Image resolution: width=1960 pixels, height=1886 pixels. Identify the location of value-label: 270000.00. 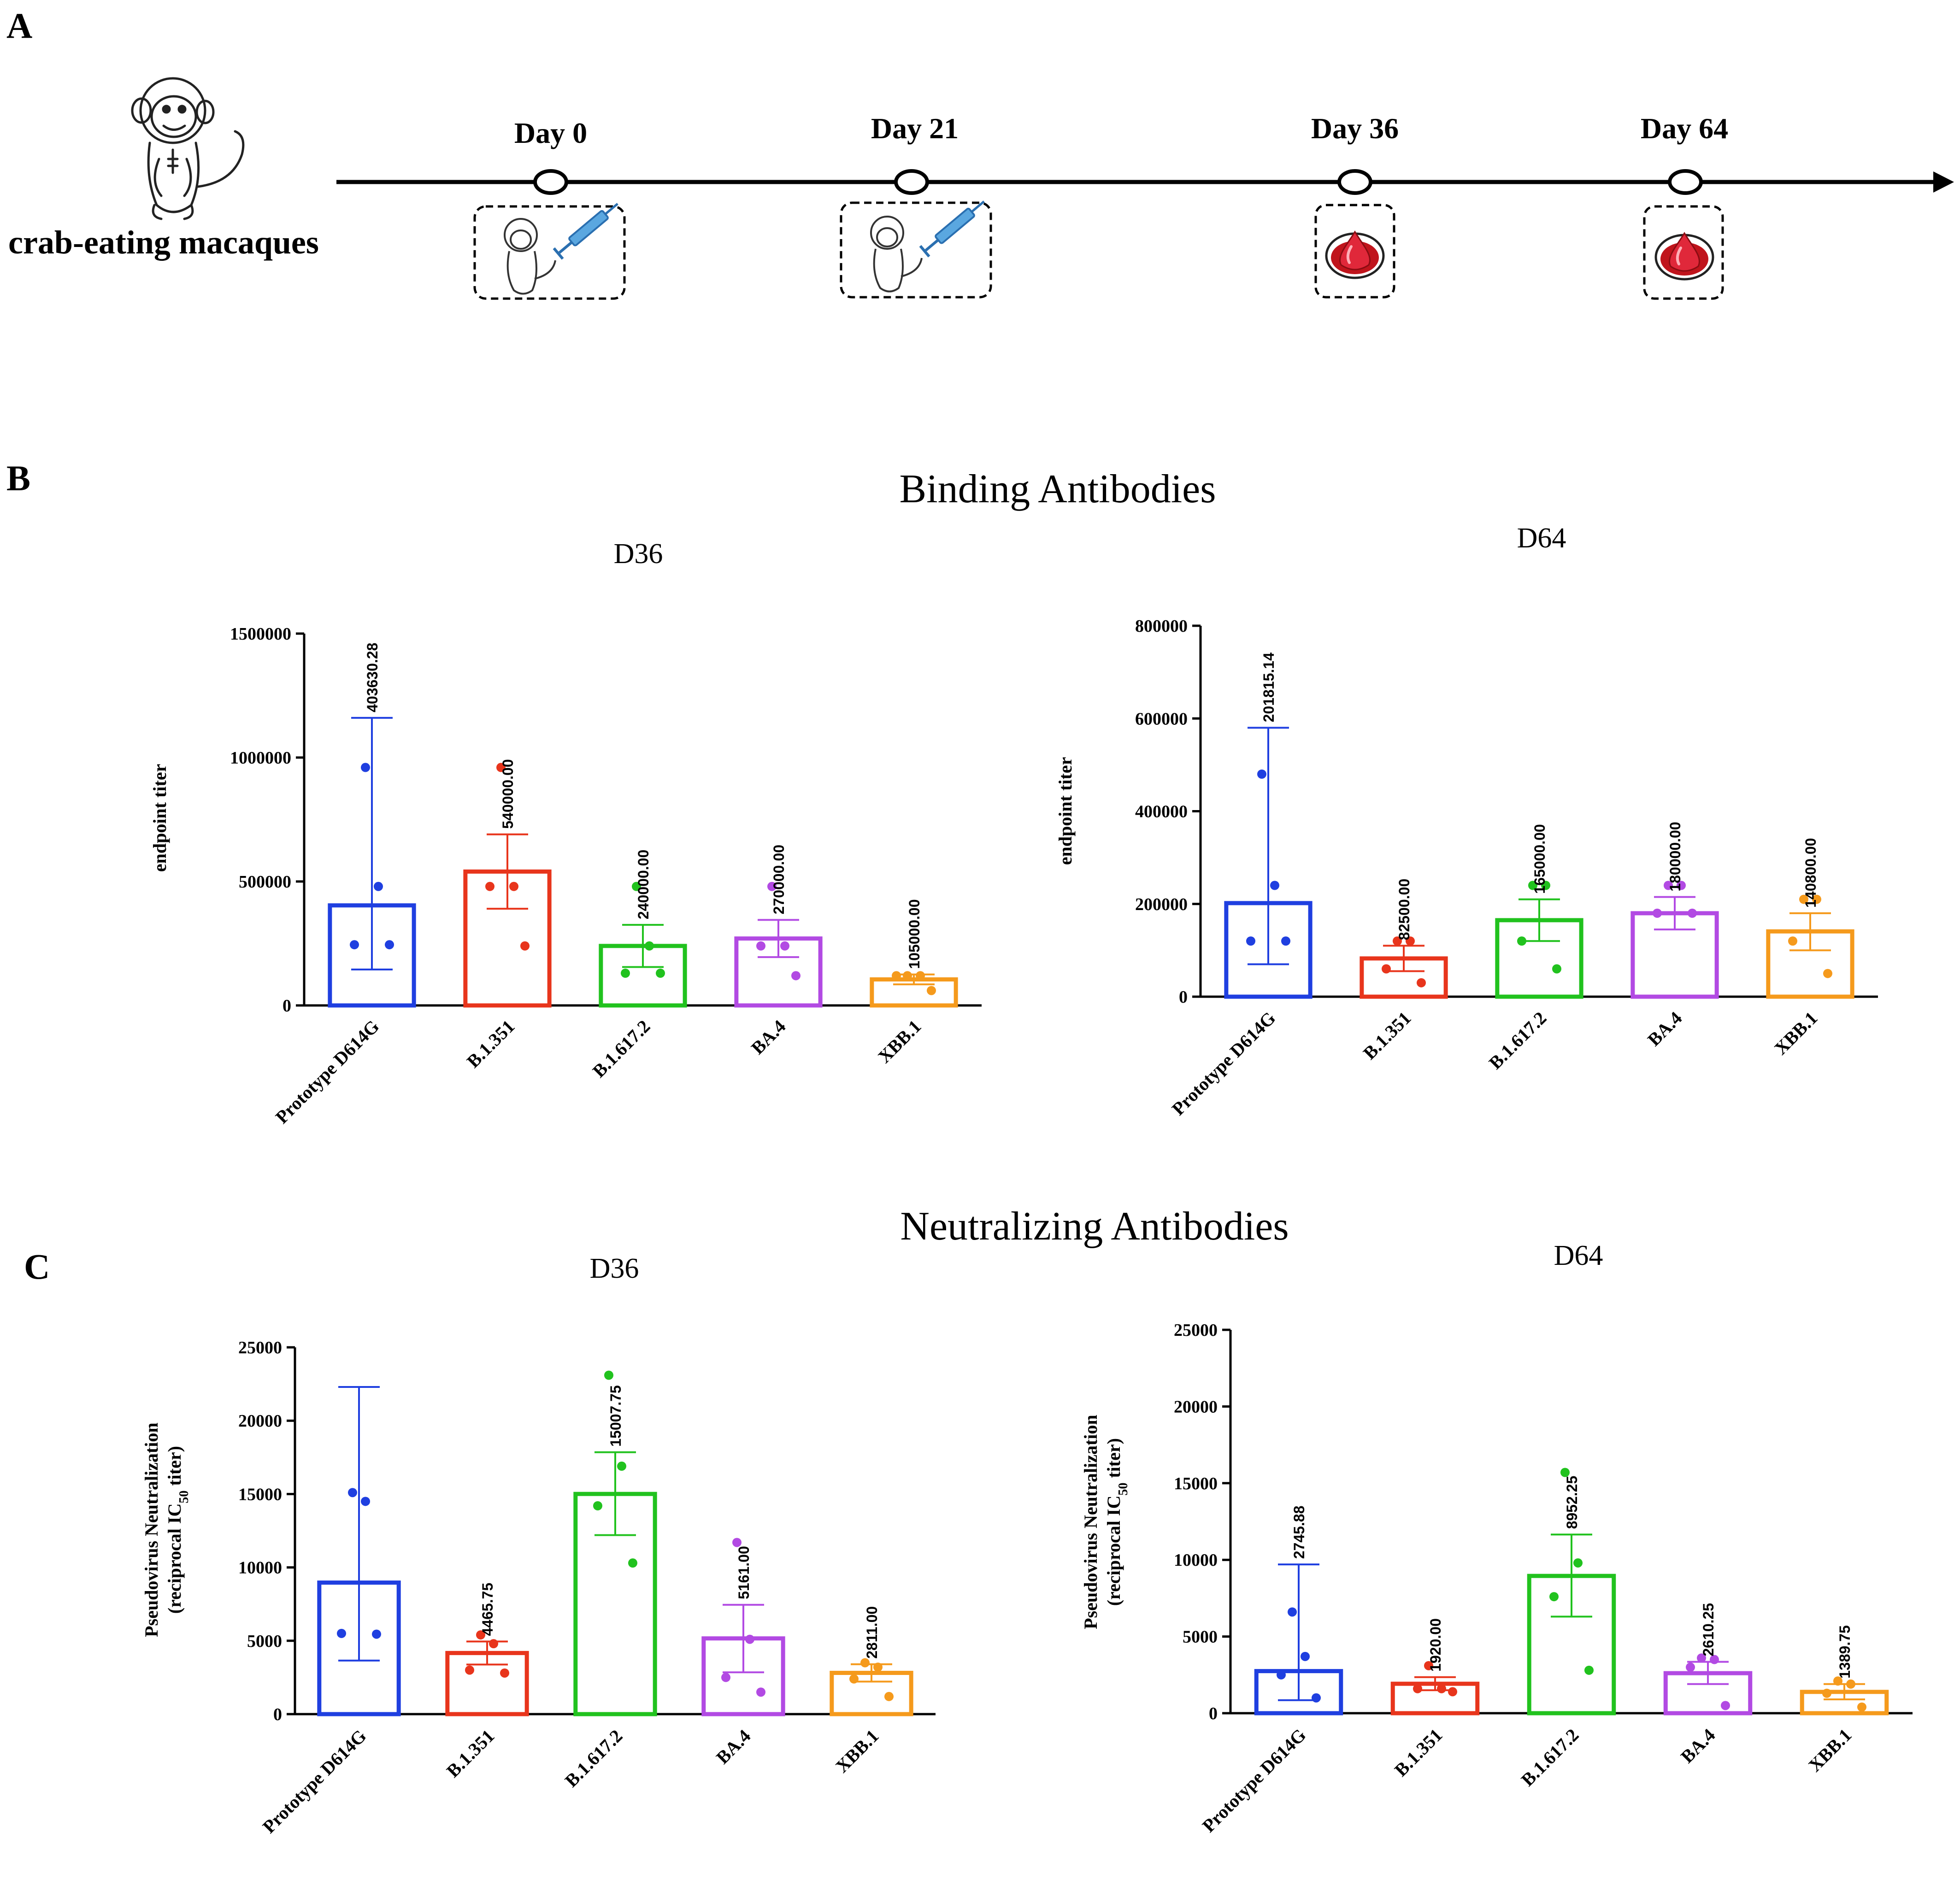
(779, 879).